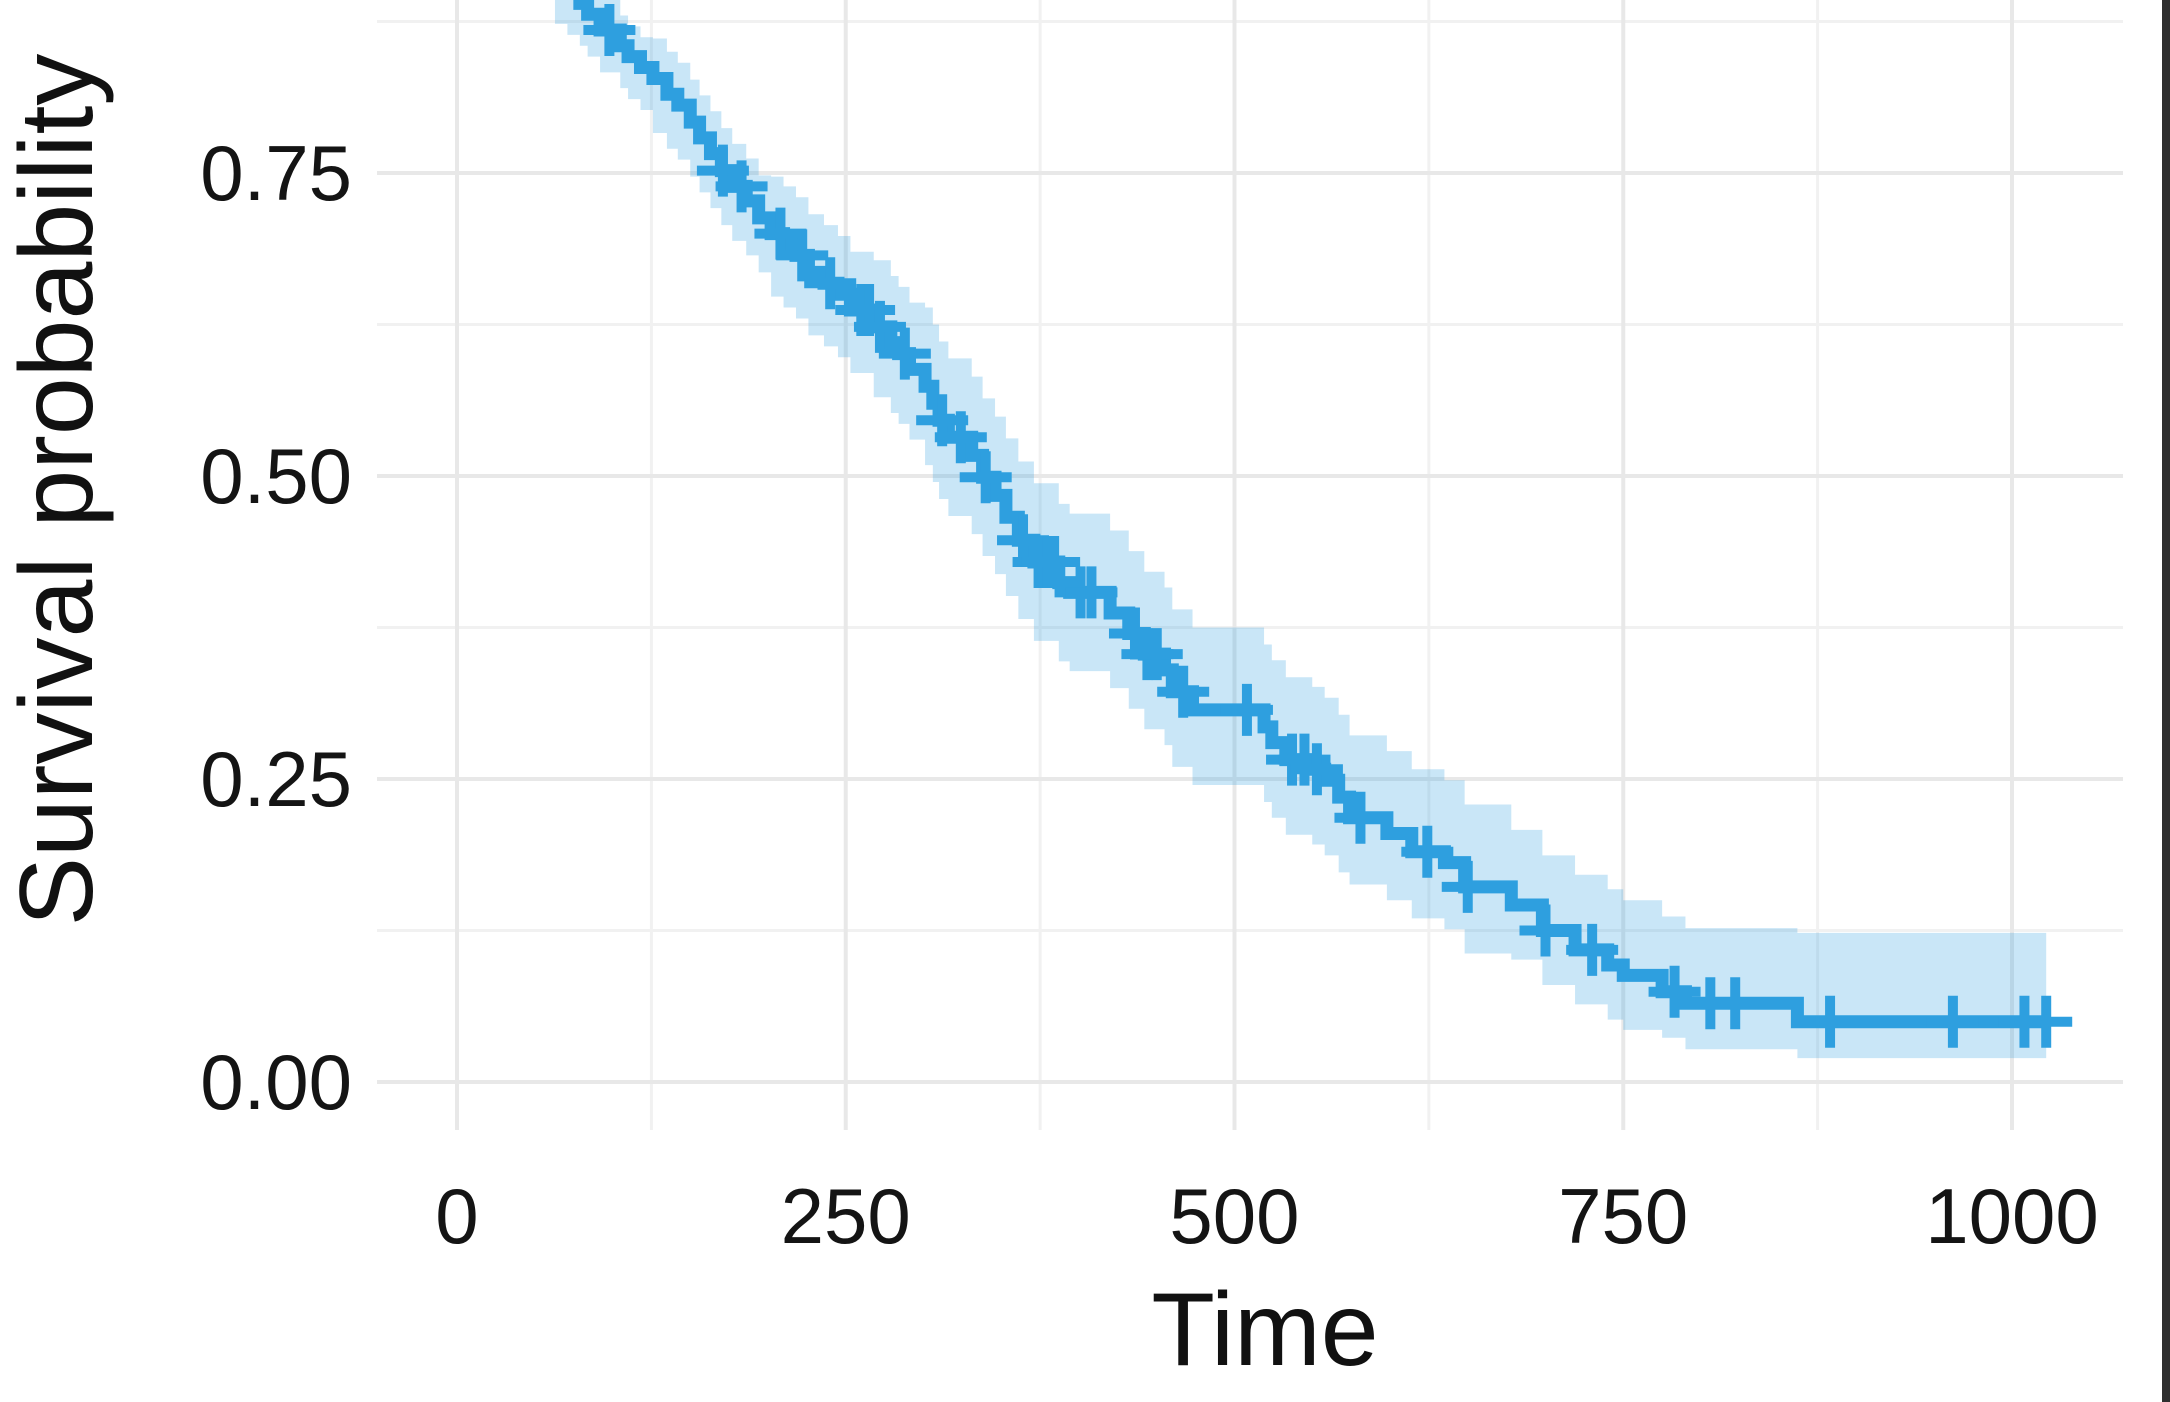 This screenshot has width=2170, height=1402. Describe the element at coordinates (276, 1082) in the screenshot. I see `y-tick-label: 0.00` at that location.